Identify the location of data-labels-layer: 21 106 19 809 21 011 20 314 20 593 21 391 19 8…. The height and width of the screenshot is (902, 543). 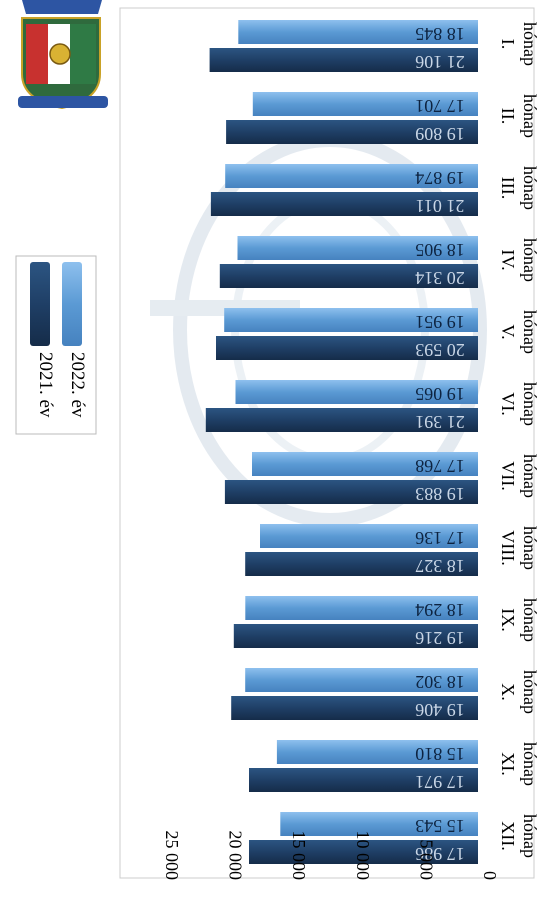
(440, 444).